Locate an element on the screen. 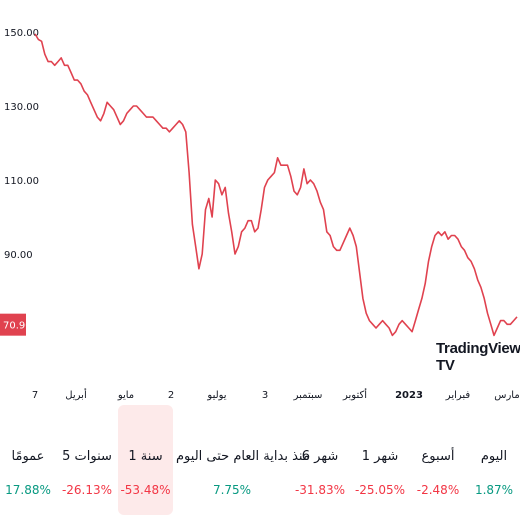 The image size is (520, 520). y-tick-label: 90.00 is located at coordinates (18, 255).